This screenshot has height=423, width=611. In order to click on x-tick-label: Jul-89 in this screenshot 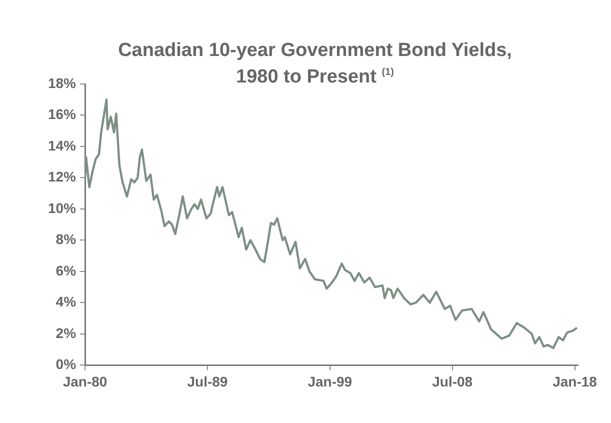, I will do `click(207, 381)`.